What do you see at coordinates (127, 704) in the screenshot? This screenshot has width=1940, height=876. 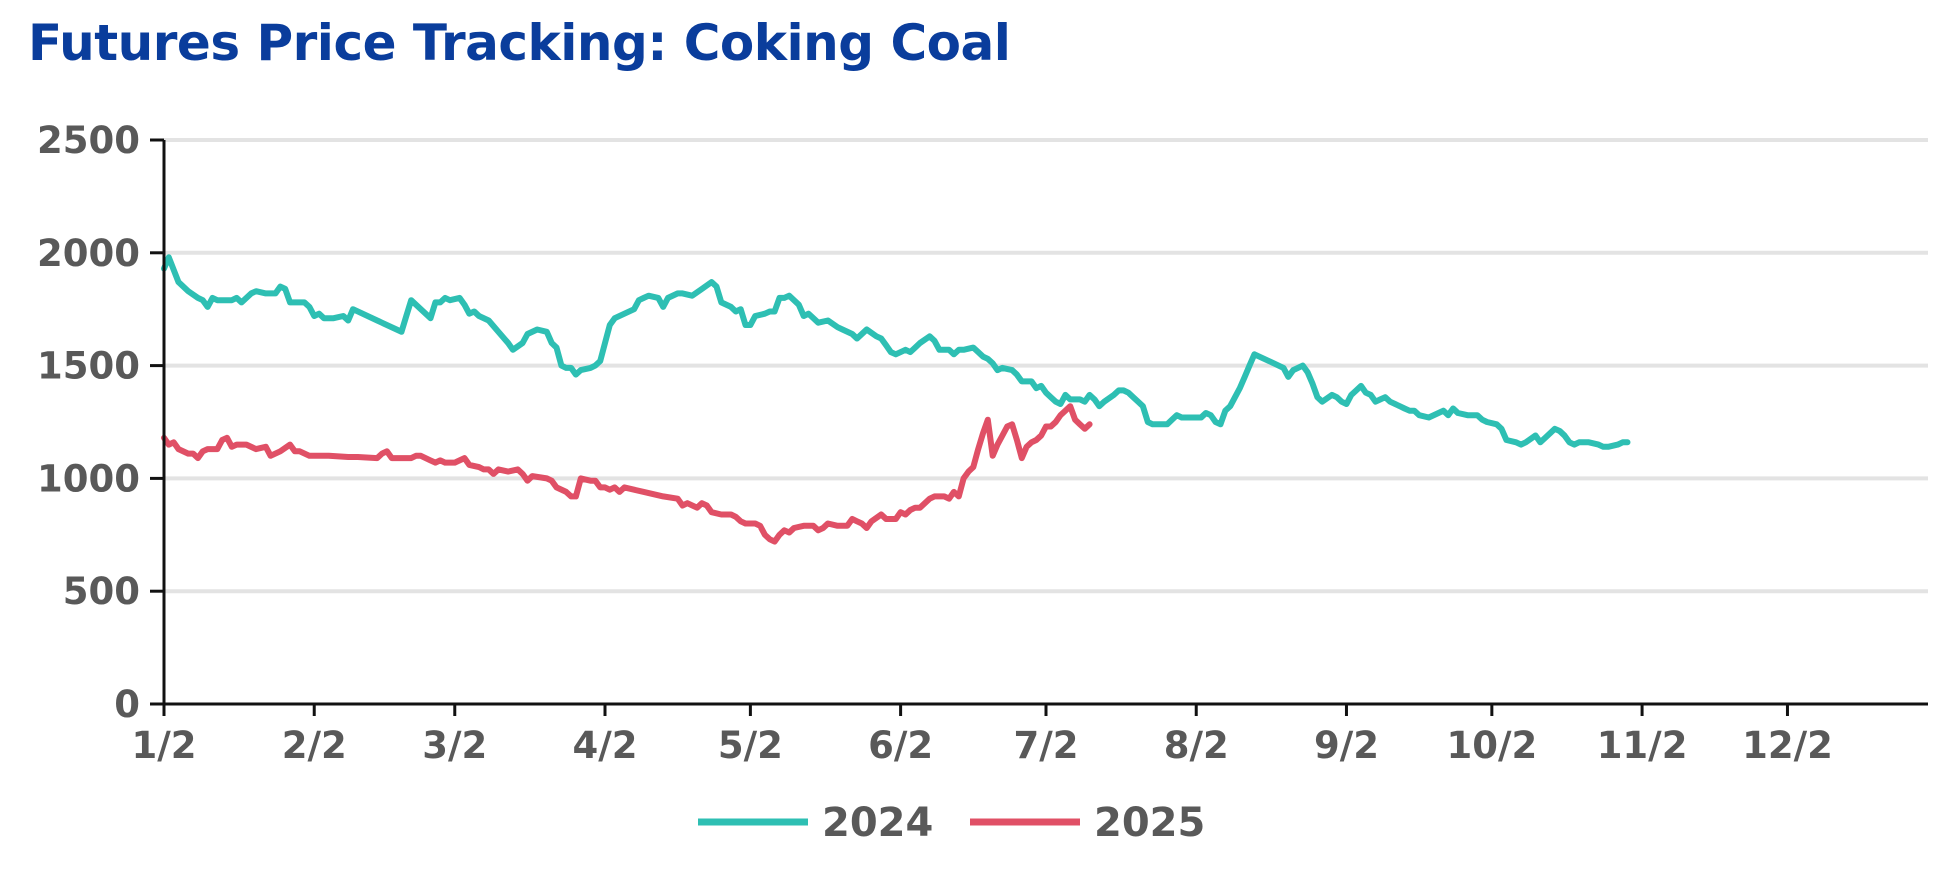 I see `y-tick-label: 0` at bounding box center [127, 704].